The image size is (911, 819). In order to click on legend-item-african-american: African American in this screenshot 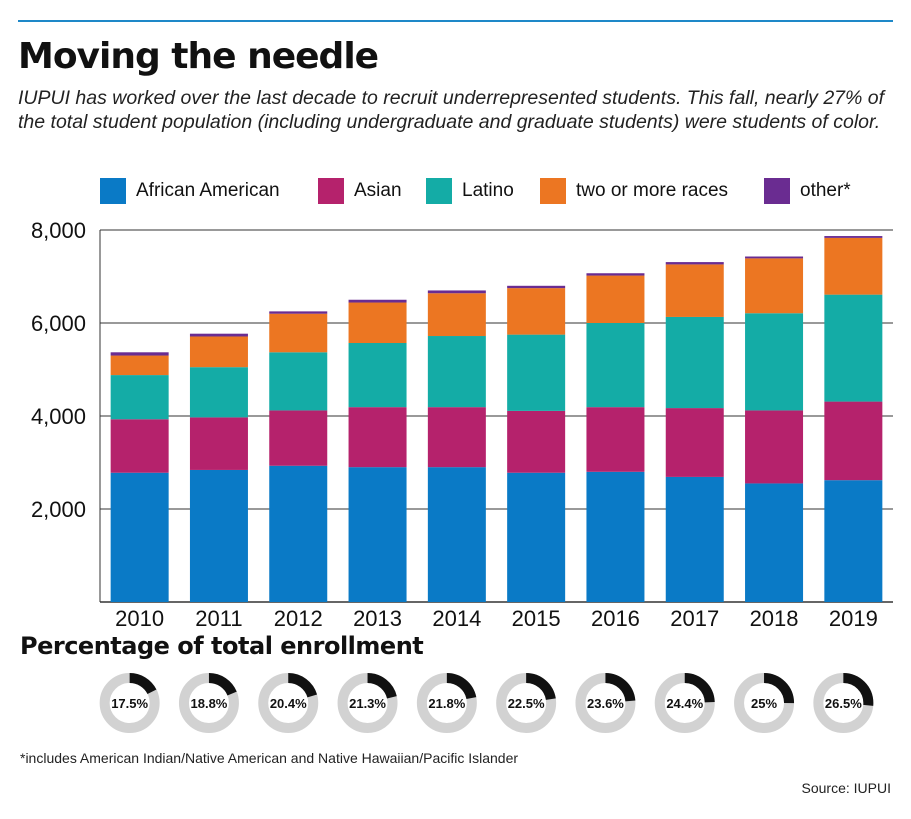, I will do `click(190, 191)`.